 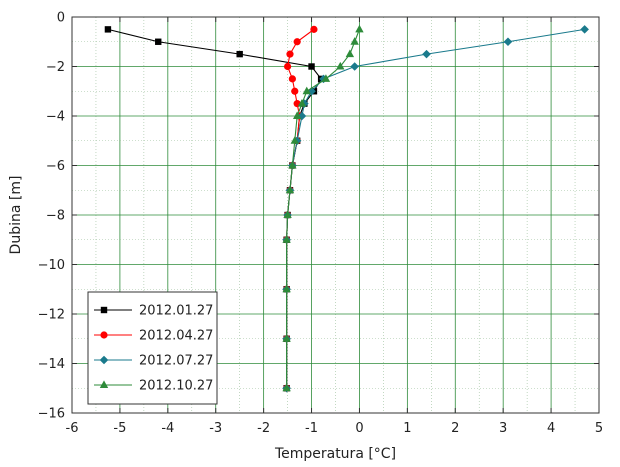 I want to click on y-tick-label: 0, so click(x=61, y=18).